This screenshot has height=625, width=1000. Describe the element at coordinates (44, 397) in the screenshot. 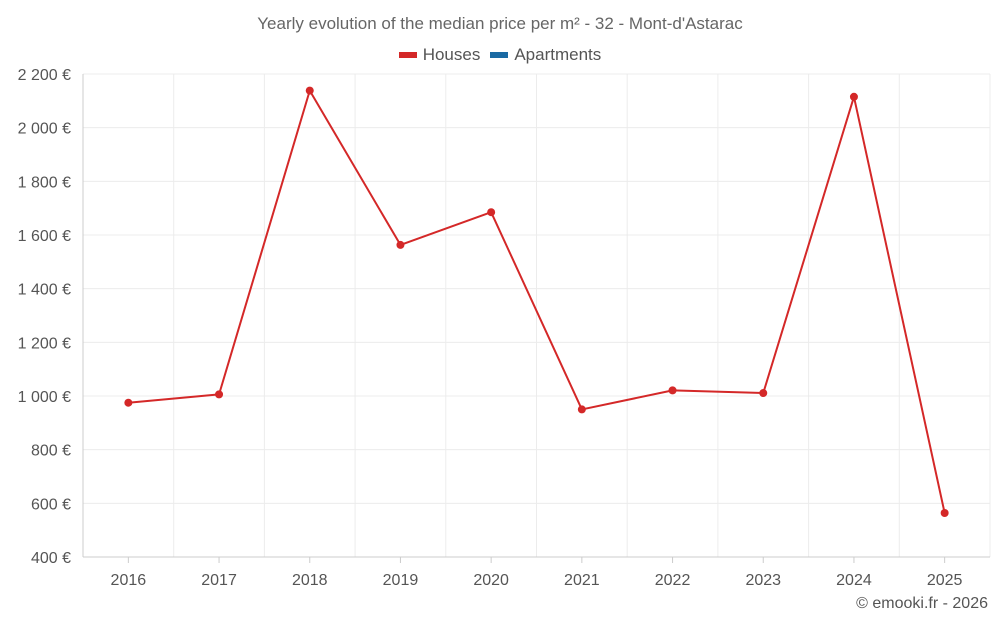

I see `y-tick-label: 1 000 €` at that location.